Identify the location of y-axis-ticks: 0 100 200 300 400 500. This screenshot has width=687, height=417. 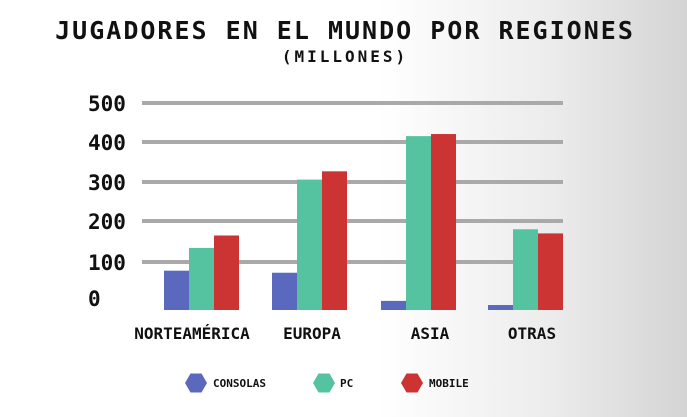
(107, 201).